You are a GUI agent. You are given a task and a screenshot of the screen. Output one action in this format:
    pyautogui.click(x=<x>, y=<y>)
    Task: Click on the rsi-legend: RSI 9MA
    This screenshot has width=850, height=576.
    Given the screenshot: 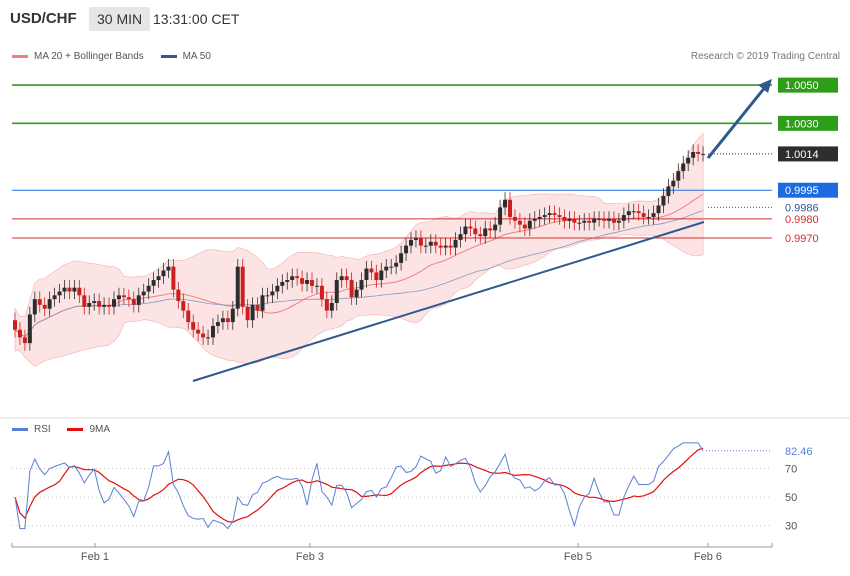 What is the action you would take?
    pyautogui.click(x=68, y=429)
    